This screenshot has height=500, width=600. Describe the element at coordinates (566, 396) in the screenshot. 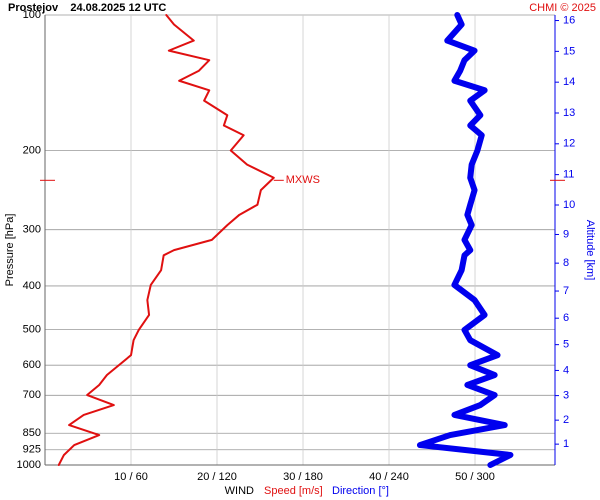

I see `y2-tick-label: 3` at that location.